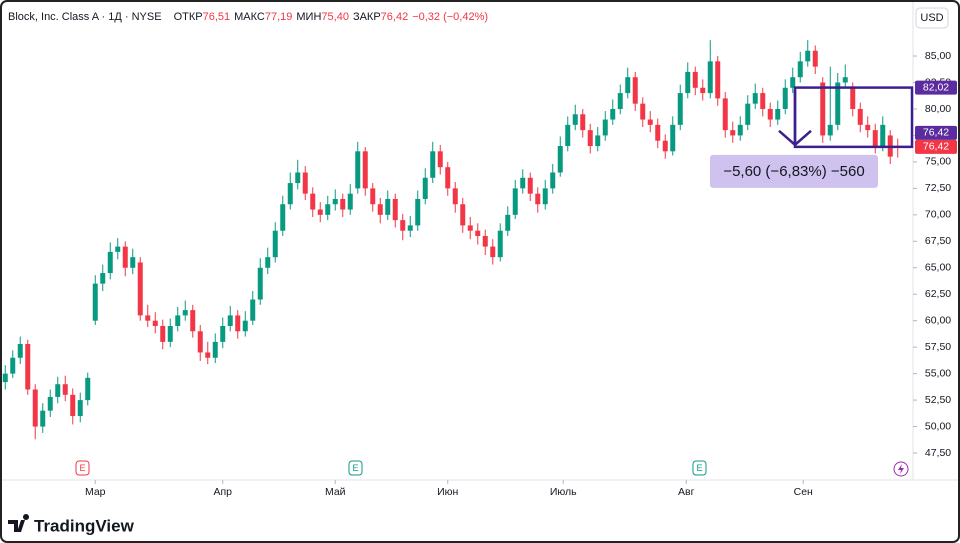 The width and height of the screenshot is (960, 543). What do you see at coordinates (217, 17) in the screenshot?
I see `field-value: 76,51` at bounding box center [217, 17].